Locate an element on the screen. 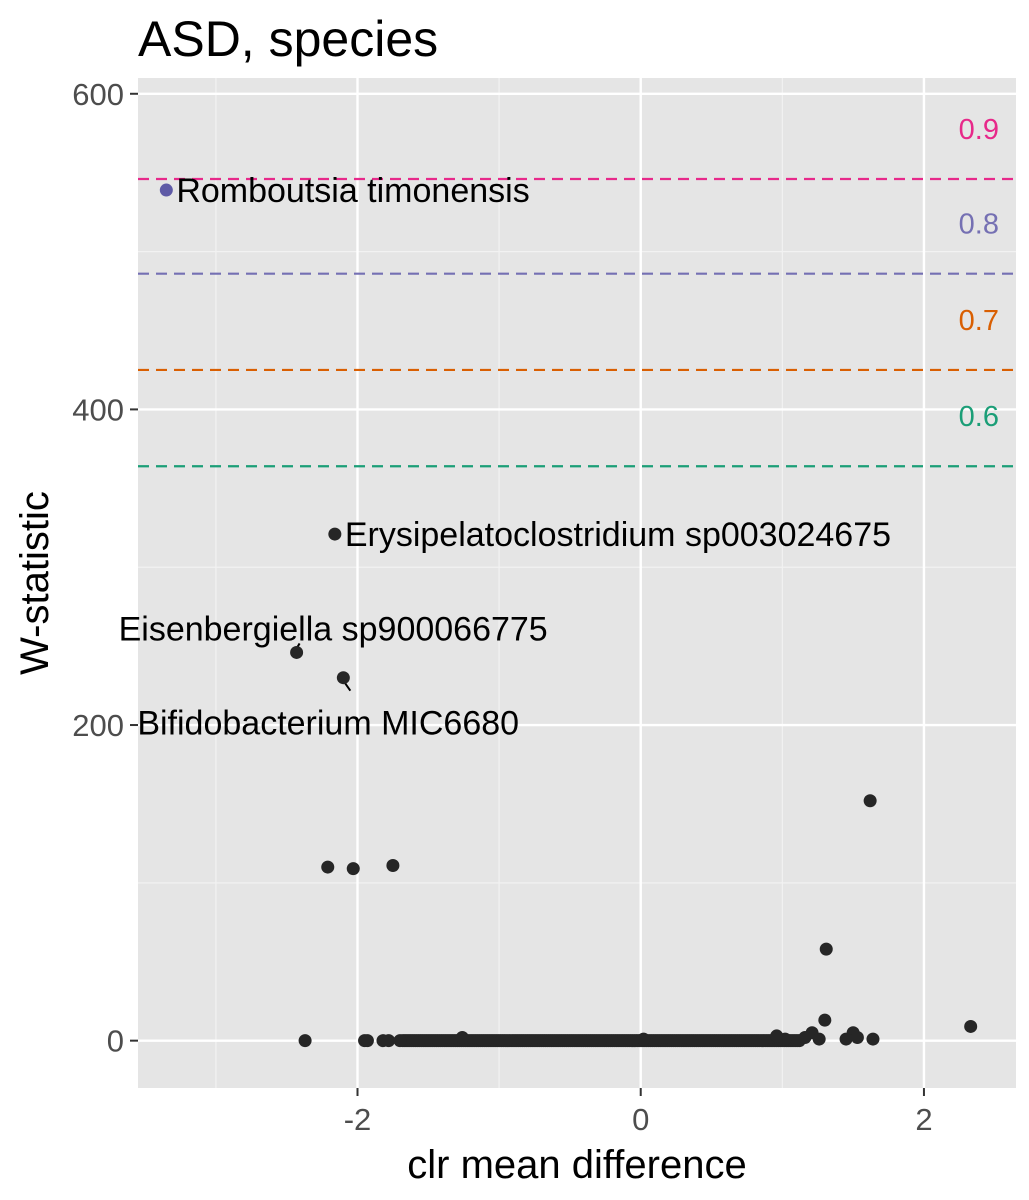  threshold-label: 0.7 is located at coordinates (979, 321).